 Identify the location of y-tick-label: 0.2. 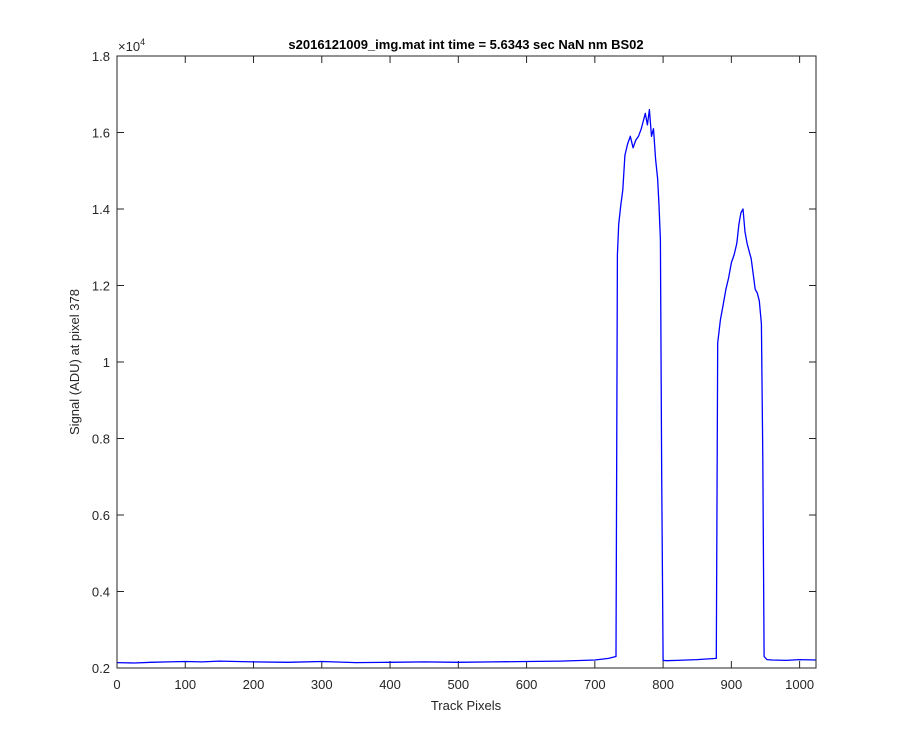
(101, 668).